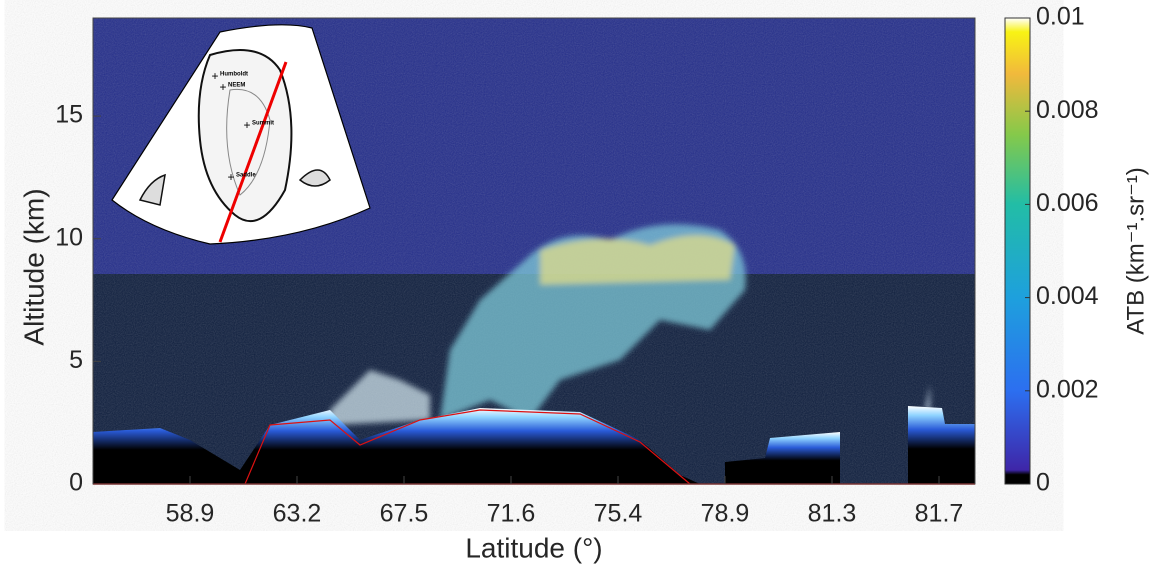  Describe the element at coordinates (1067, 110) in the screenshot. I see `colorbar-tick-label: 0.008` at that location.